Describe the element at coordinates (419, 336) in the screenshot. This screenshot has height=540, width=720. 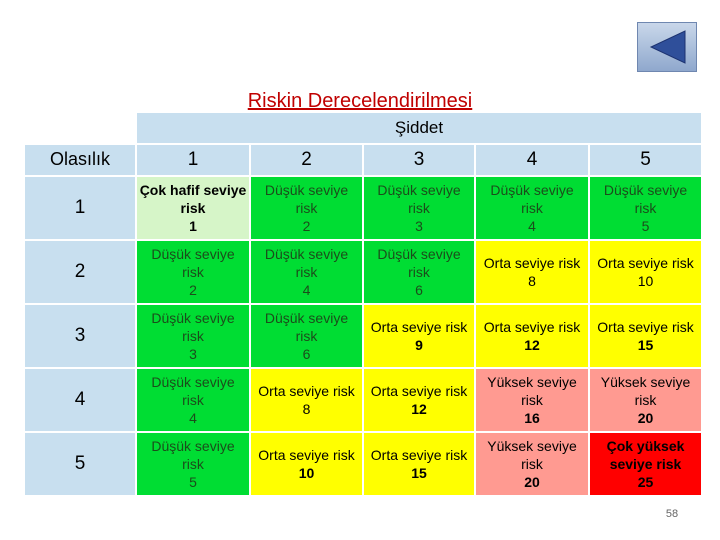
I see `risk-cell: Orta seviye risk 9` at that location.